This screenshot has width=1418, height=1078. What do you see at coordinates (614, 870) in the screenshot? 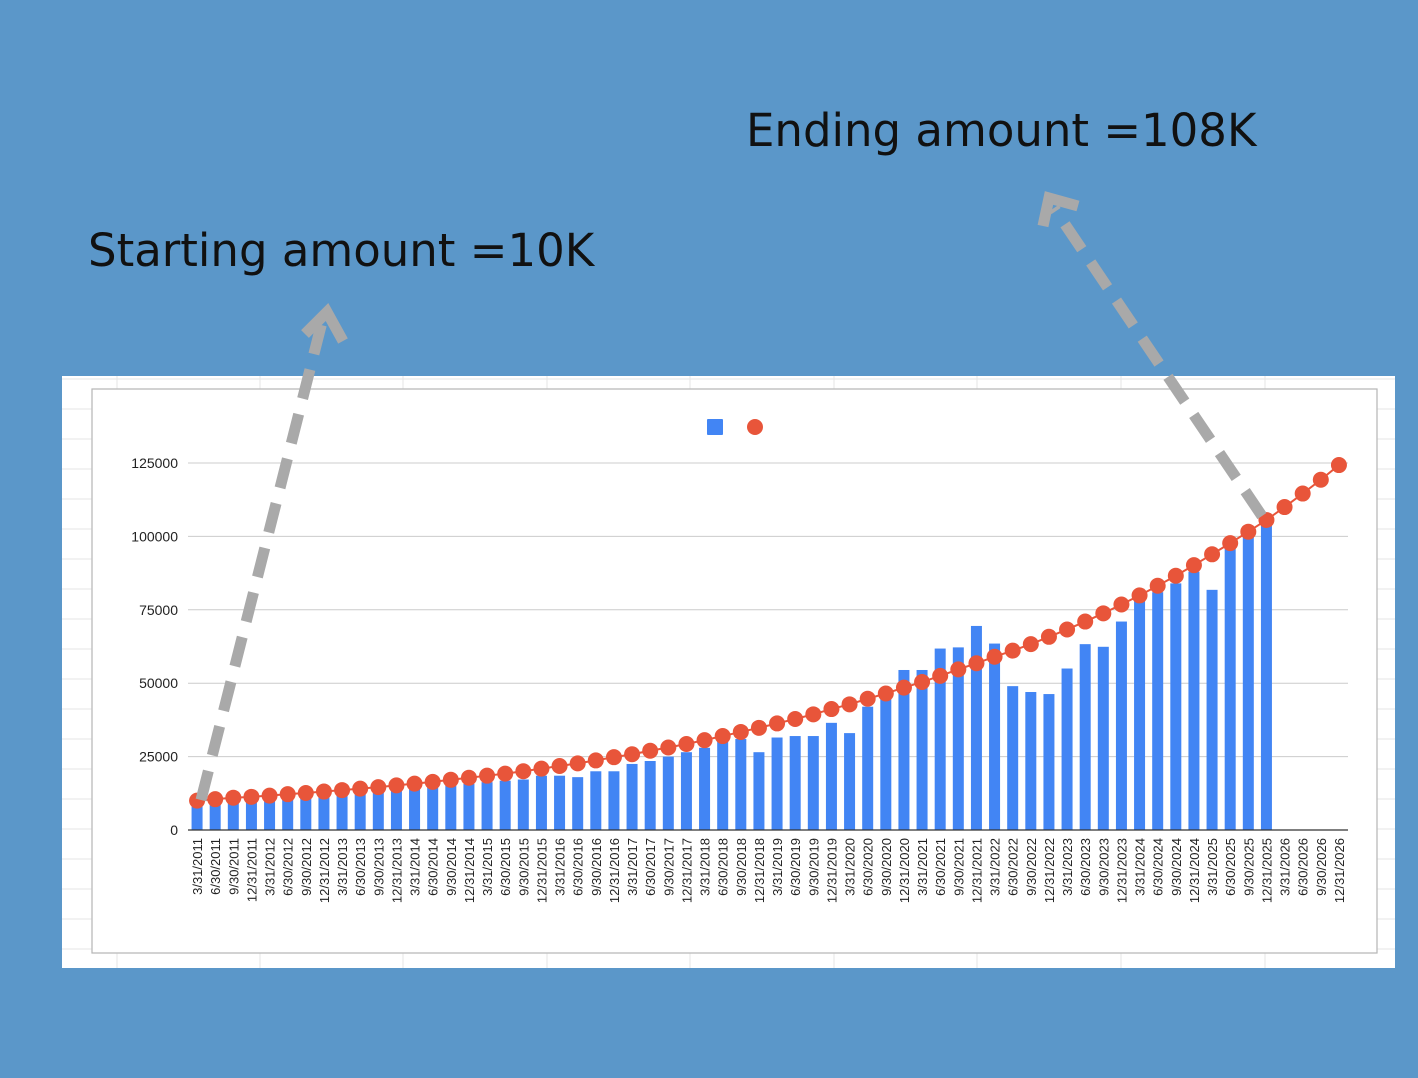
I see `x-tick-label: 12/31/2016` at bounding box center [614, 870].